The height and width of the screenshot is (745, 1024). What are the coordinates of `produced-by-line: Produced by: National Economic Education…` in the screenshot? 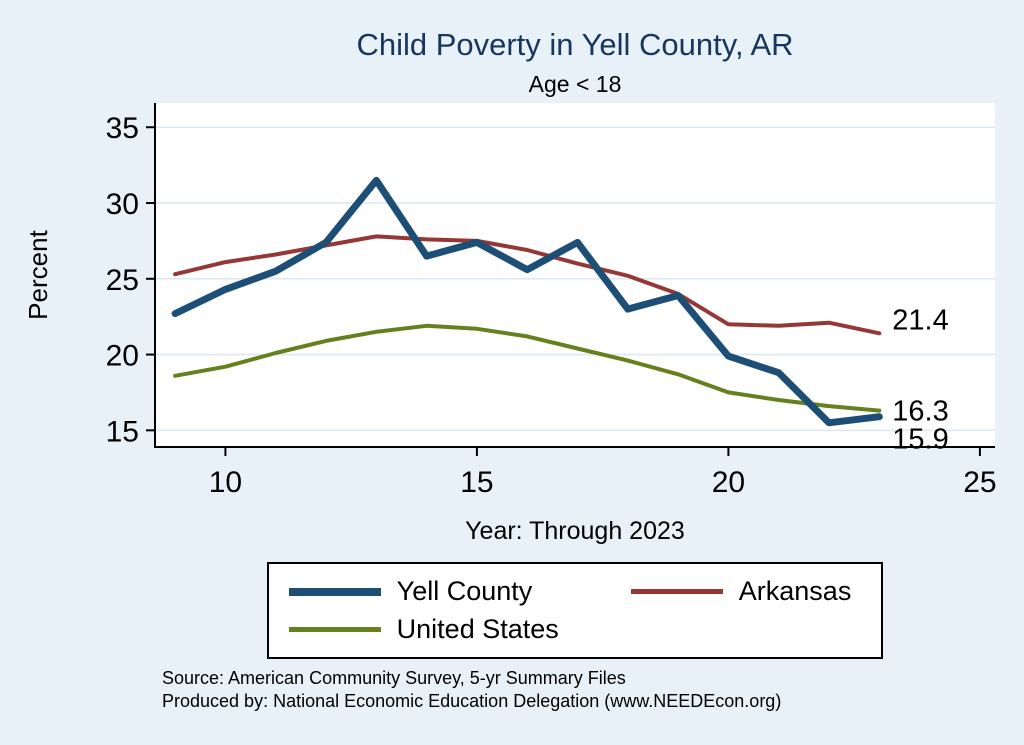 It's located at (472, 701).